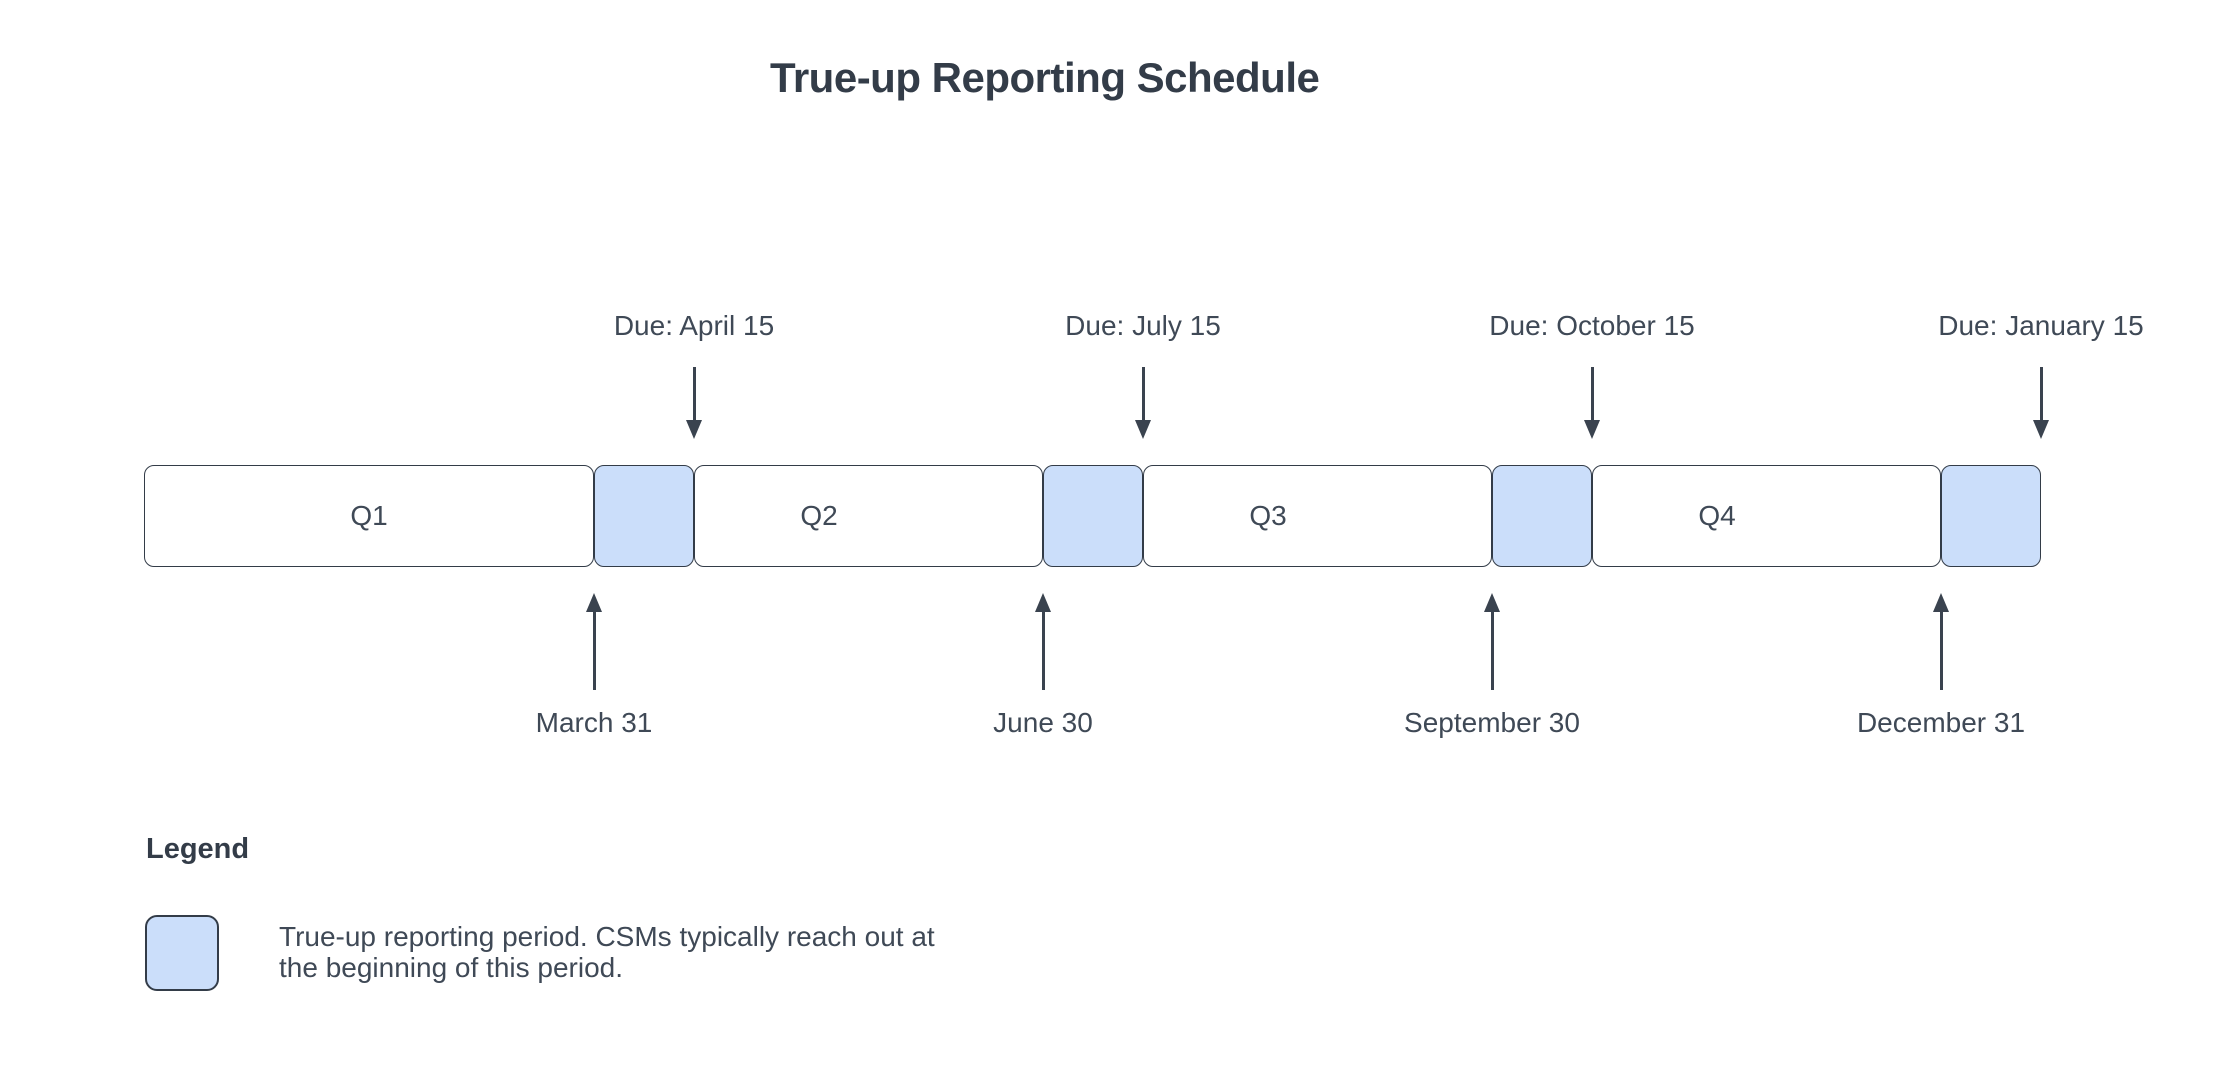 The width and height of the screenshot is (2224, 1066). I want to click on quarter-box-q2, so click(868, 516).